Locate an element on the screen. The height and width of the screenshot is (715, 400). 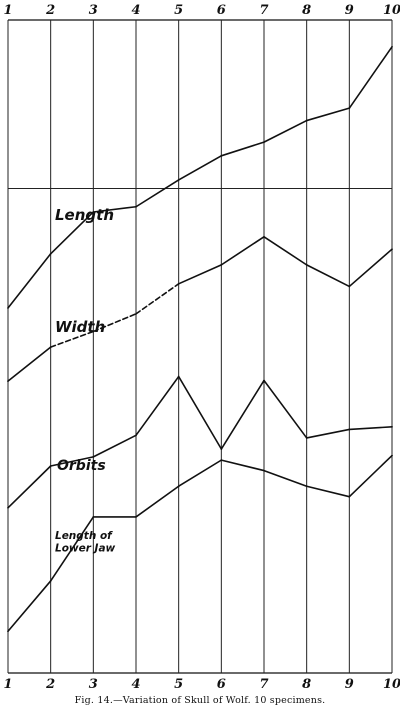
series-label: Length is located at coordinates (84, 215).